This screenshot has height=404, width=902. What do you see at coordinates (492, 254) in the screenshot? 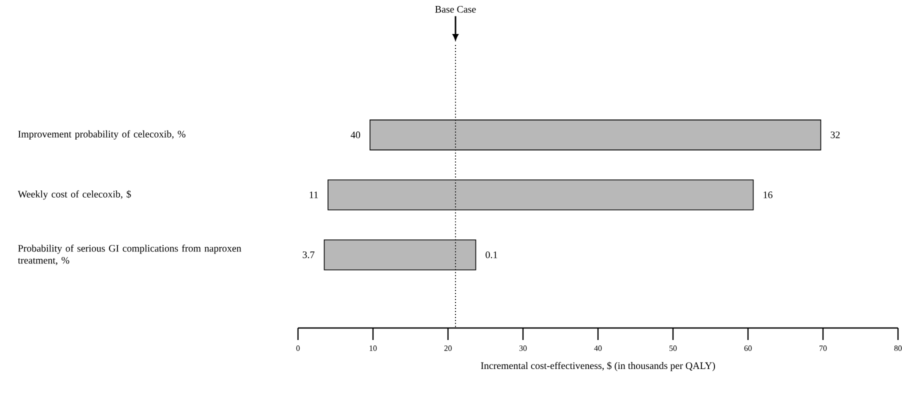
I see `annotation: 0.1` at bounding box center [492, 254].